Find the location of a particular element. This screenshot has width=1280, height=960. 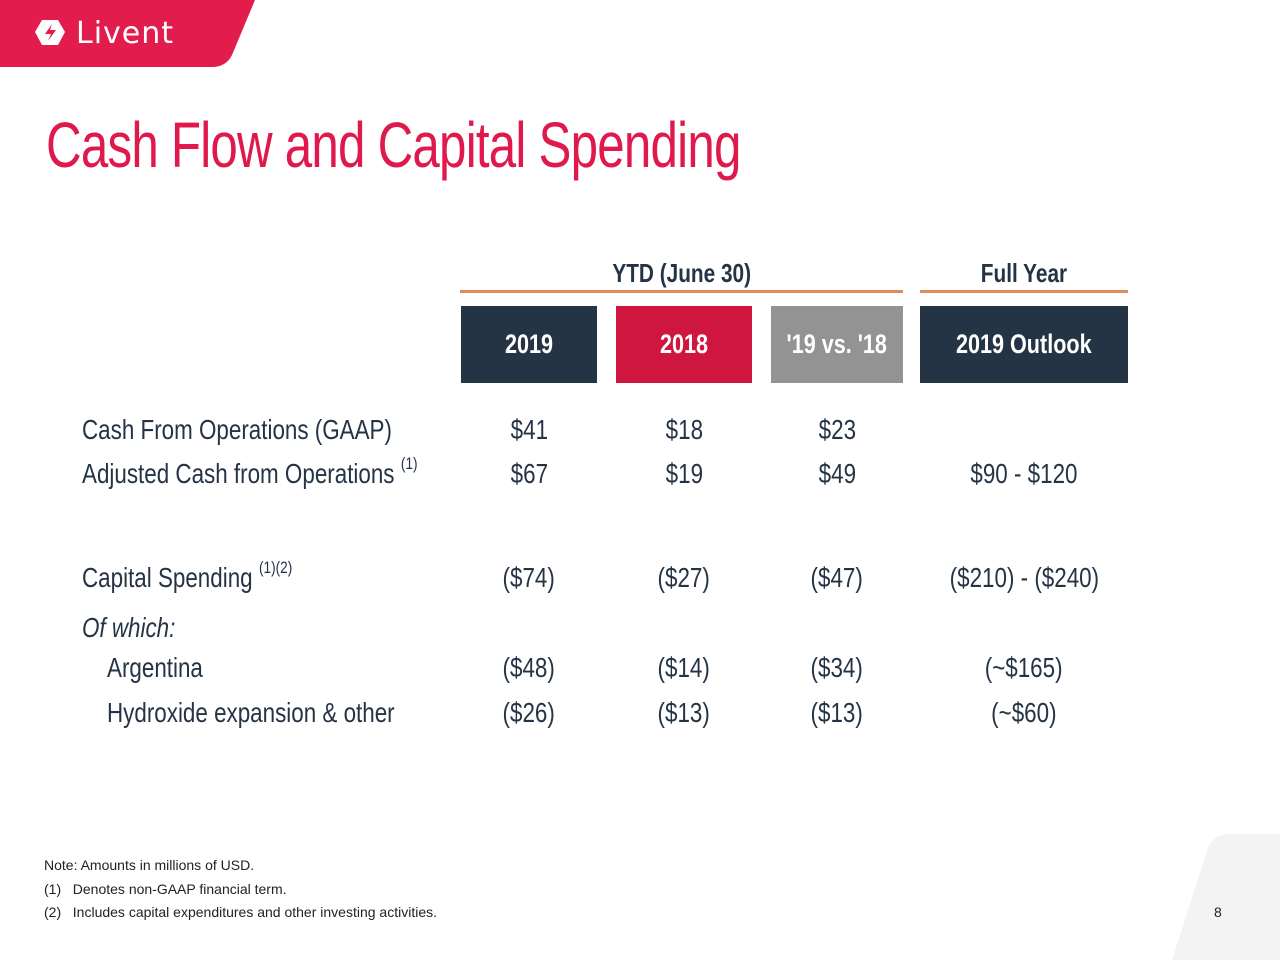

row-label-text: Cash From Operations (GAAP) is located at coordinates (237, 429).